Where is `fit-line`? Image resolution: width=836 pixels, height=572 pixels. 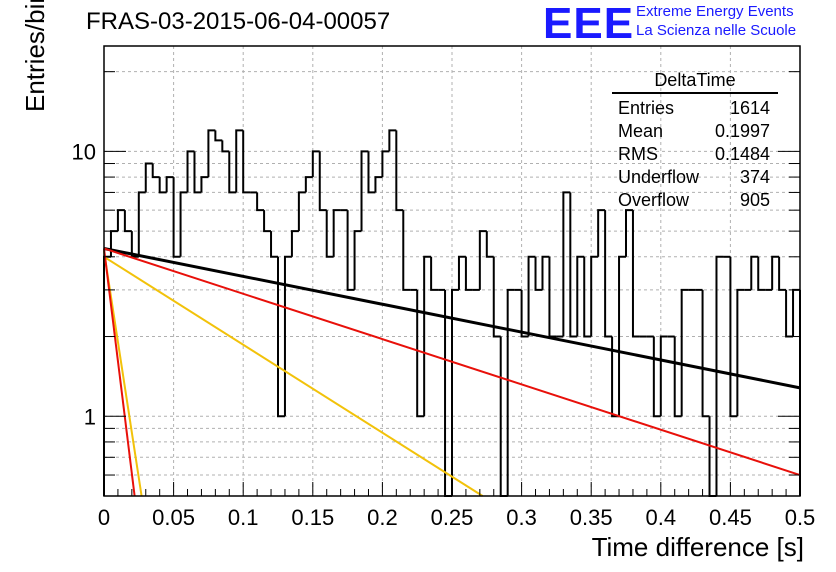 fit-line is located at coordinates (119, 372).